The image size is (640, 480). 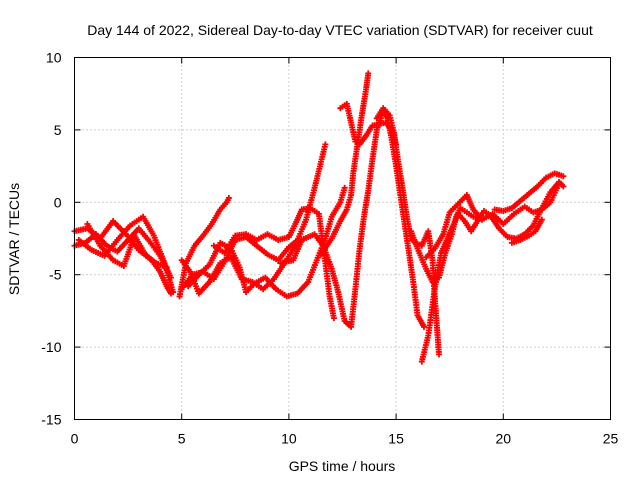 I want to click on y-tick-label: 10, so click(x=54, y=58).